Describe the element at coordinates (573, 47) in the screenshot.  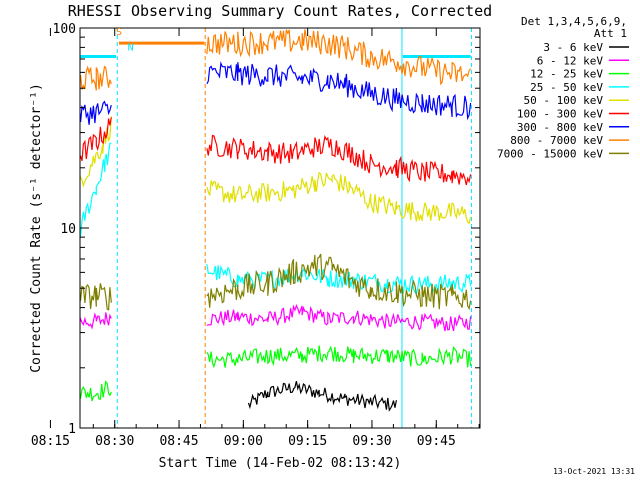
I see `legend-label: 3 - 6 keV` at that location.